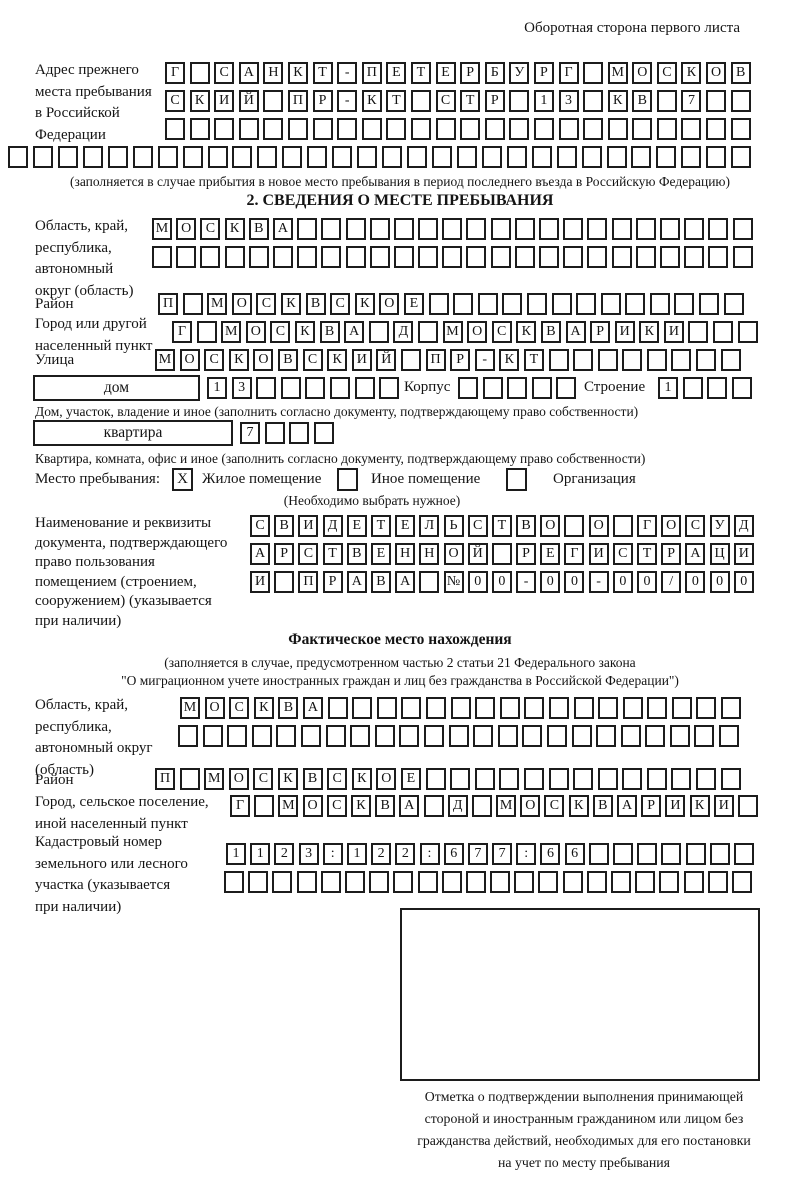  I want to click on char-cell: Д, so click(332, 526).